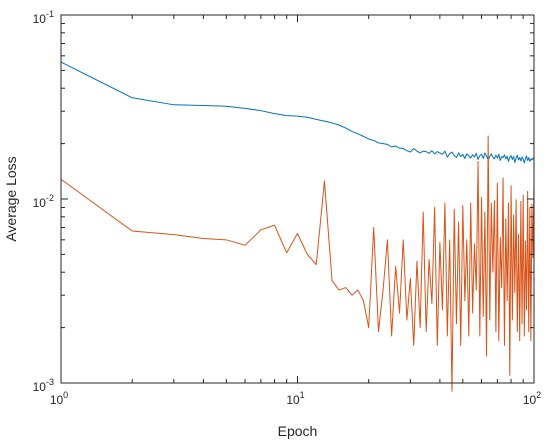 The width and height of the screenshot is (550, 446). I want to click on x-tick-exponent: 0, so click(65, 395).